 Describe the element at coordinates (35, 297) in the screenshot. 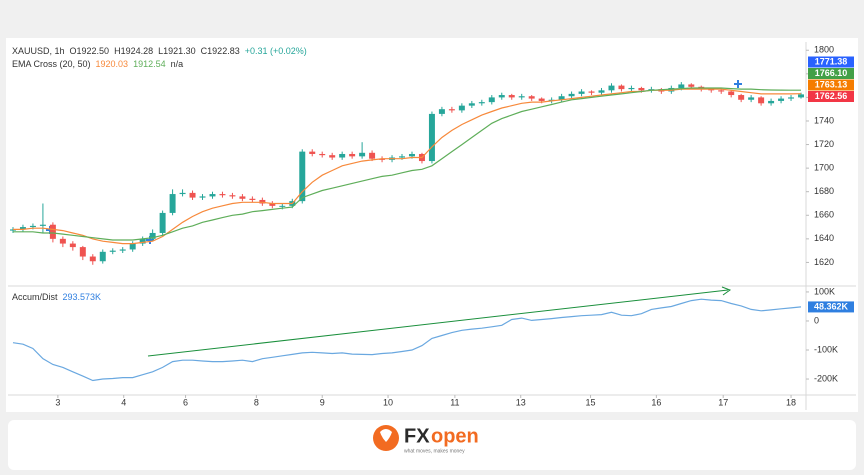

I see `ad-title: Accum/Dist` at that location.